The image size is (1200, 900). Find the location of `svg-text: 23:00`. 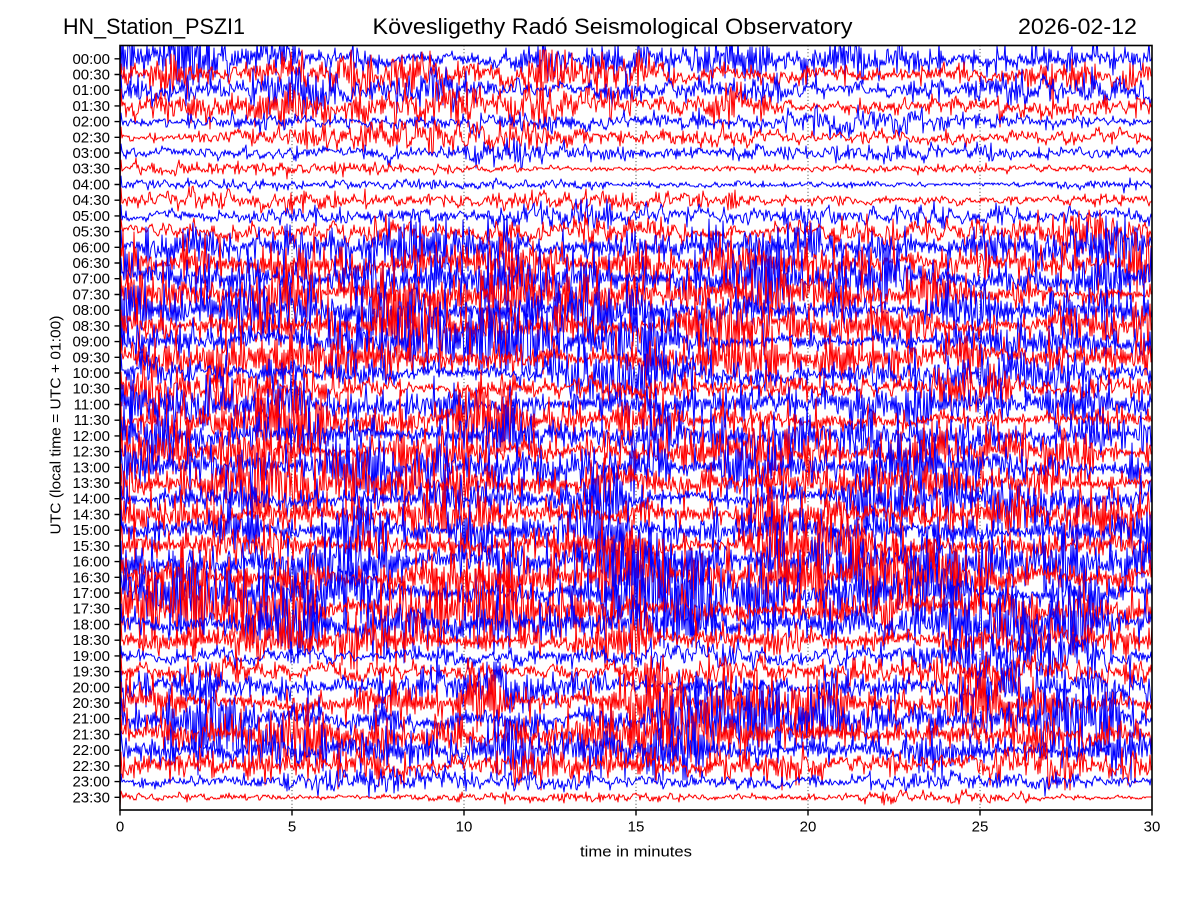

svg-text: 23:00 is located at coordinates (91, 782).